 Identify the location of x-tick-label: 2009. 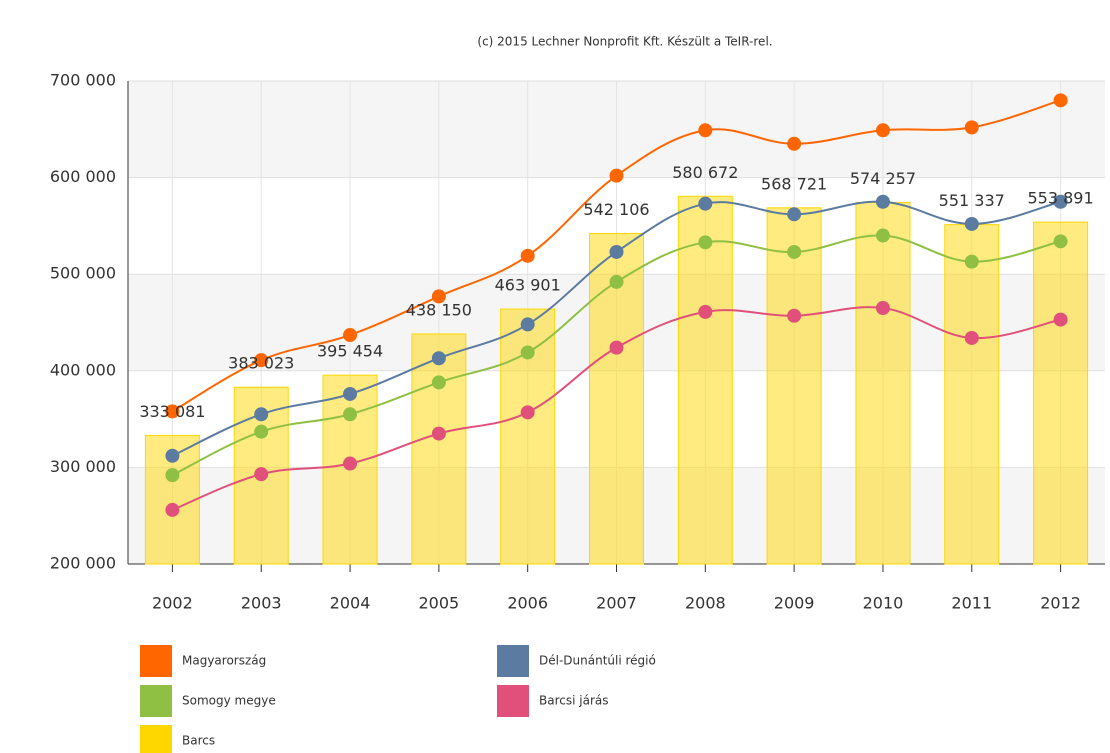
(794, 603).